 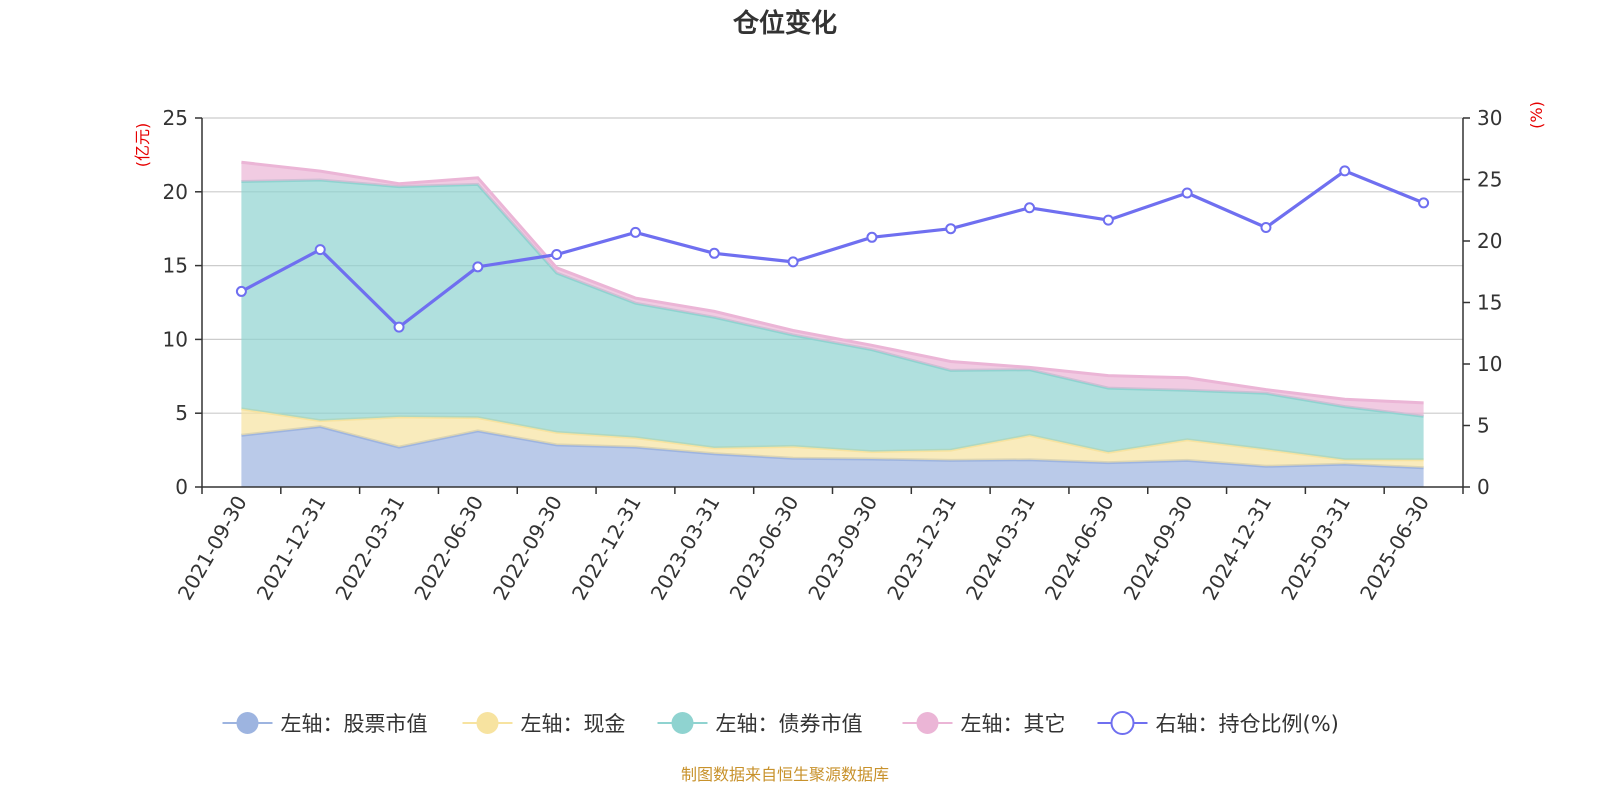 What do you see at coordinates (175, 266) in the screenshot?
I see `left-axis-tick-label: 15` at bounding box center [175, 266].